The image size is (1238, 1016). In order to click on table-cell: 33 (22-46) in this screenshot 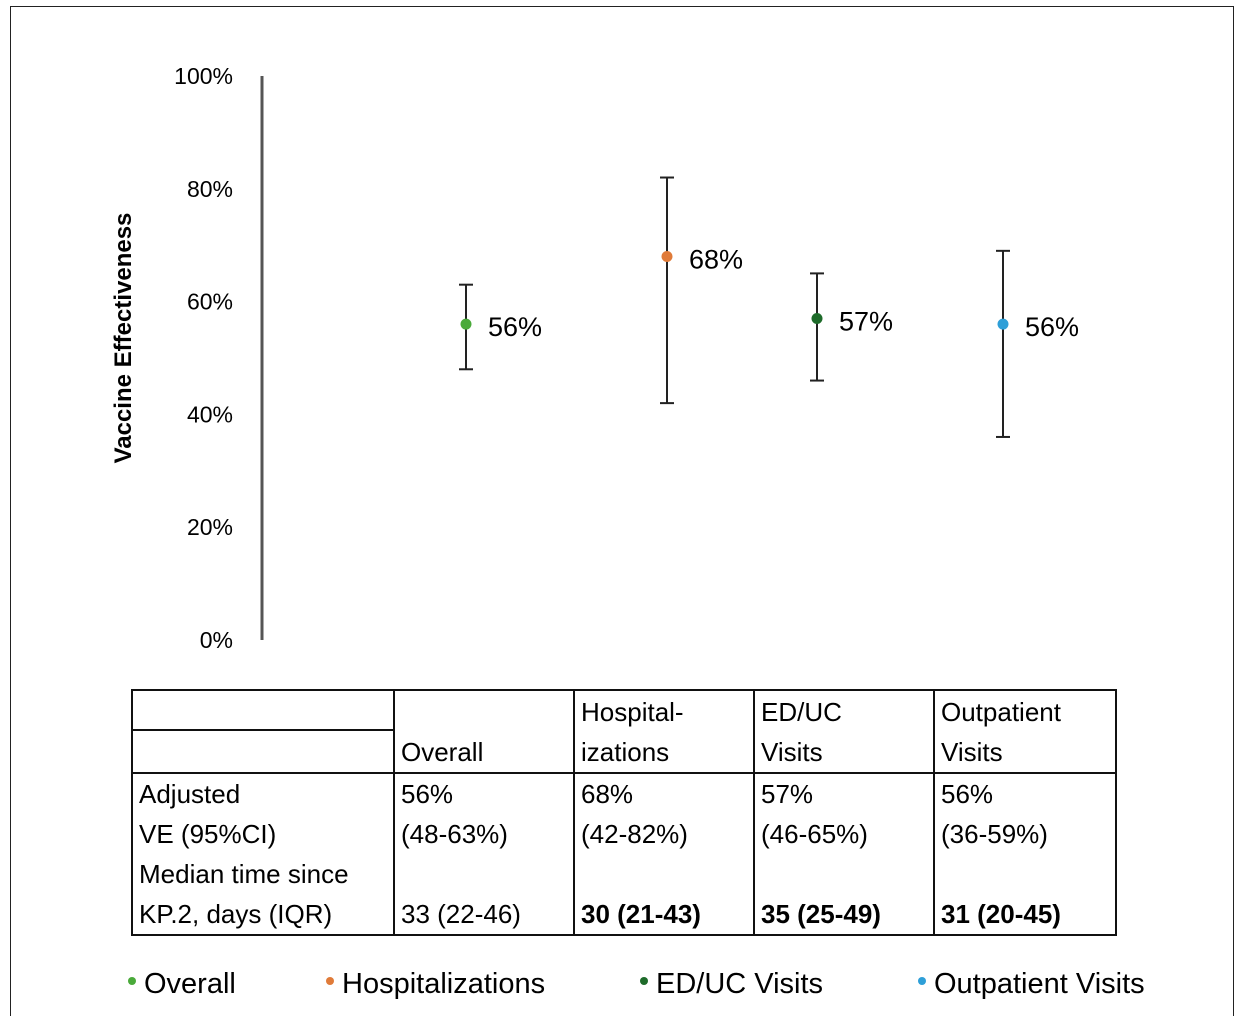, I will do `click(484, 895)`.